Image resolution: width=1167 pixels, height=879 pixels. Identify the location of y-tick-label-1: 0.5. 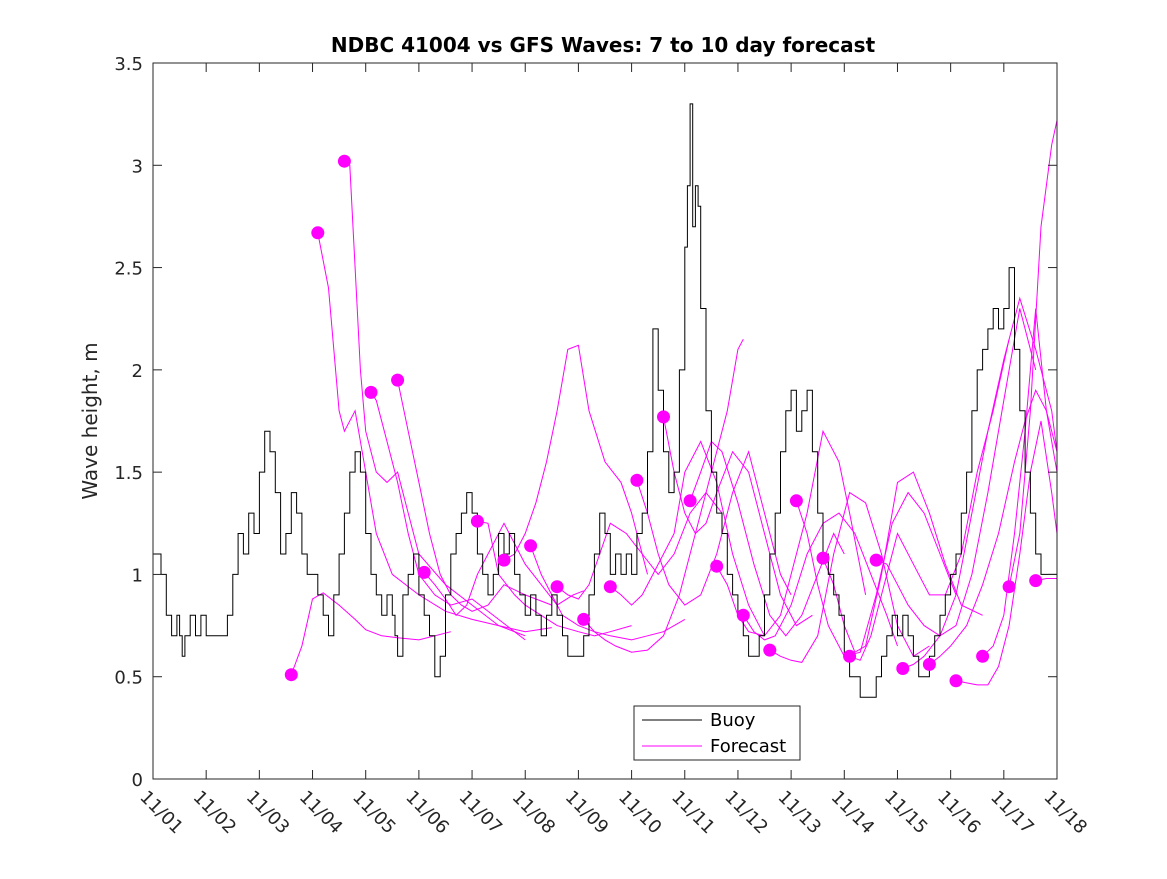
(128, 678).